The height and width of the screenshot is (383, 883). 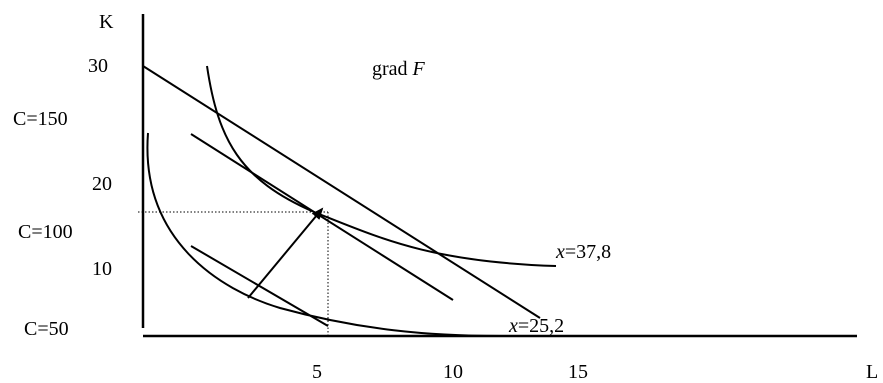 What do you see at coordinates (98, 66) in the screenshot?
I see `y-tick-label: 30` at bounding box center [98, 66].